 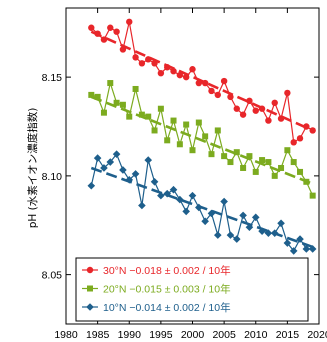 I want to click on x-tick-label: 1980, so click(x=66, y=335).